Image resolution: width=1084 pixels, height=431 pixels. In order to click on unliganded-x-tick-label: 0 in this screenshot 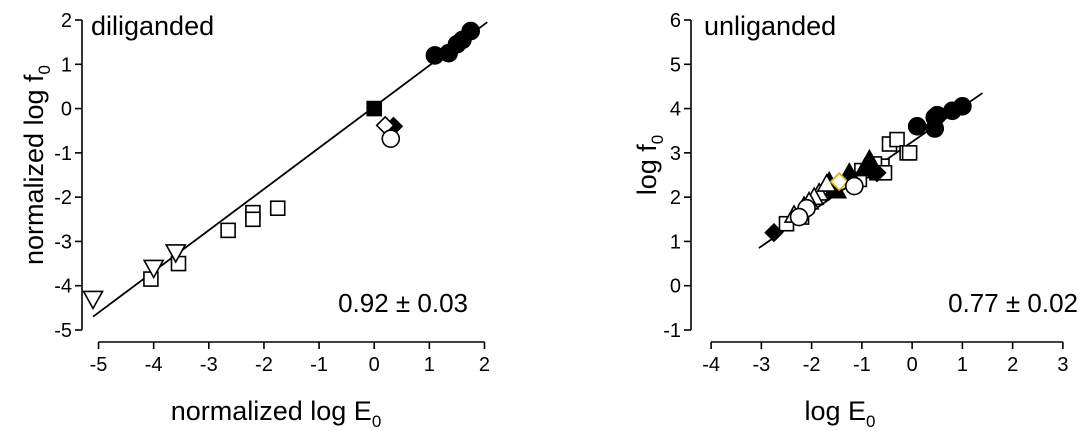, I will do `click(912, 365)`.